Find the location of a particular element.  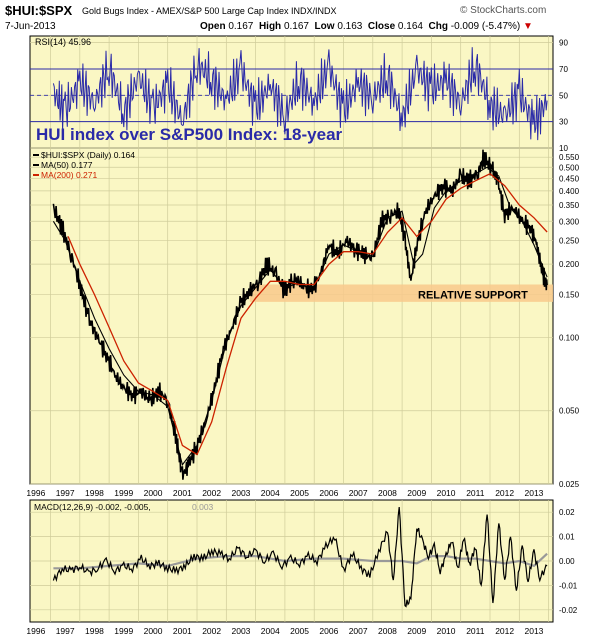

price-xtick-label: 2006 is located at coordinates (328, 493).